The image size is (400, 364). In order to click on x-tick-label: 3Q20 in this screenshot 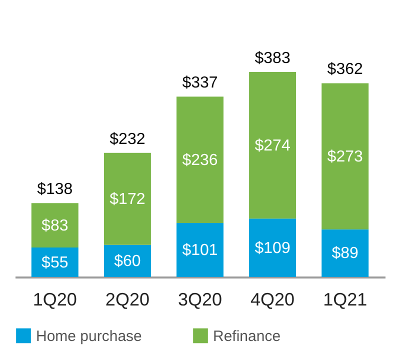, I will do `click(200, 300)`.